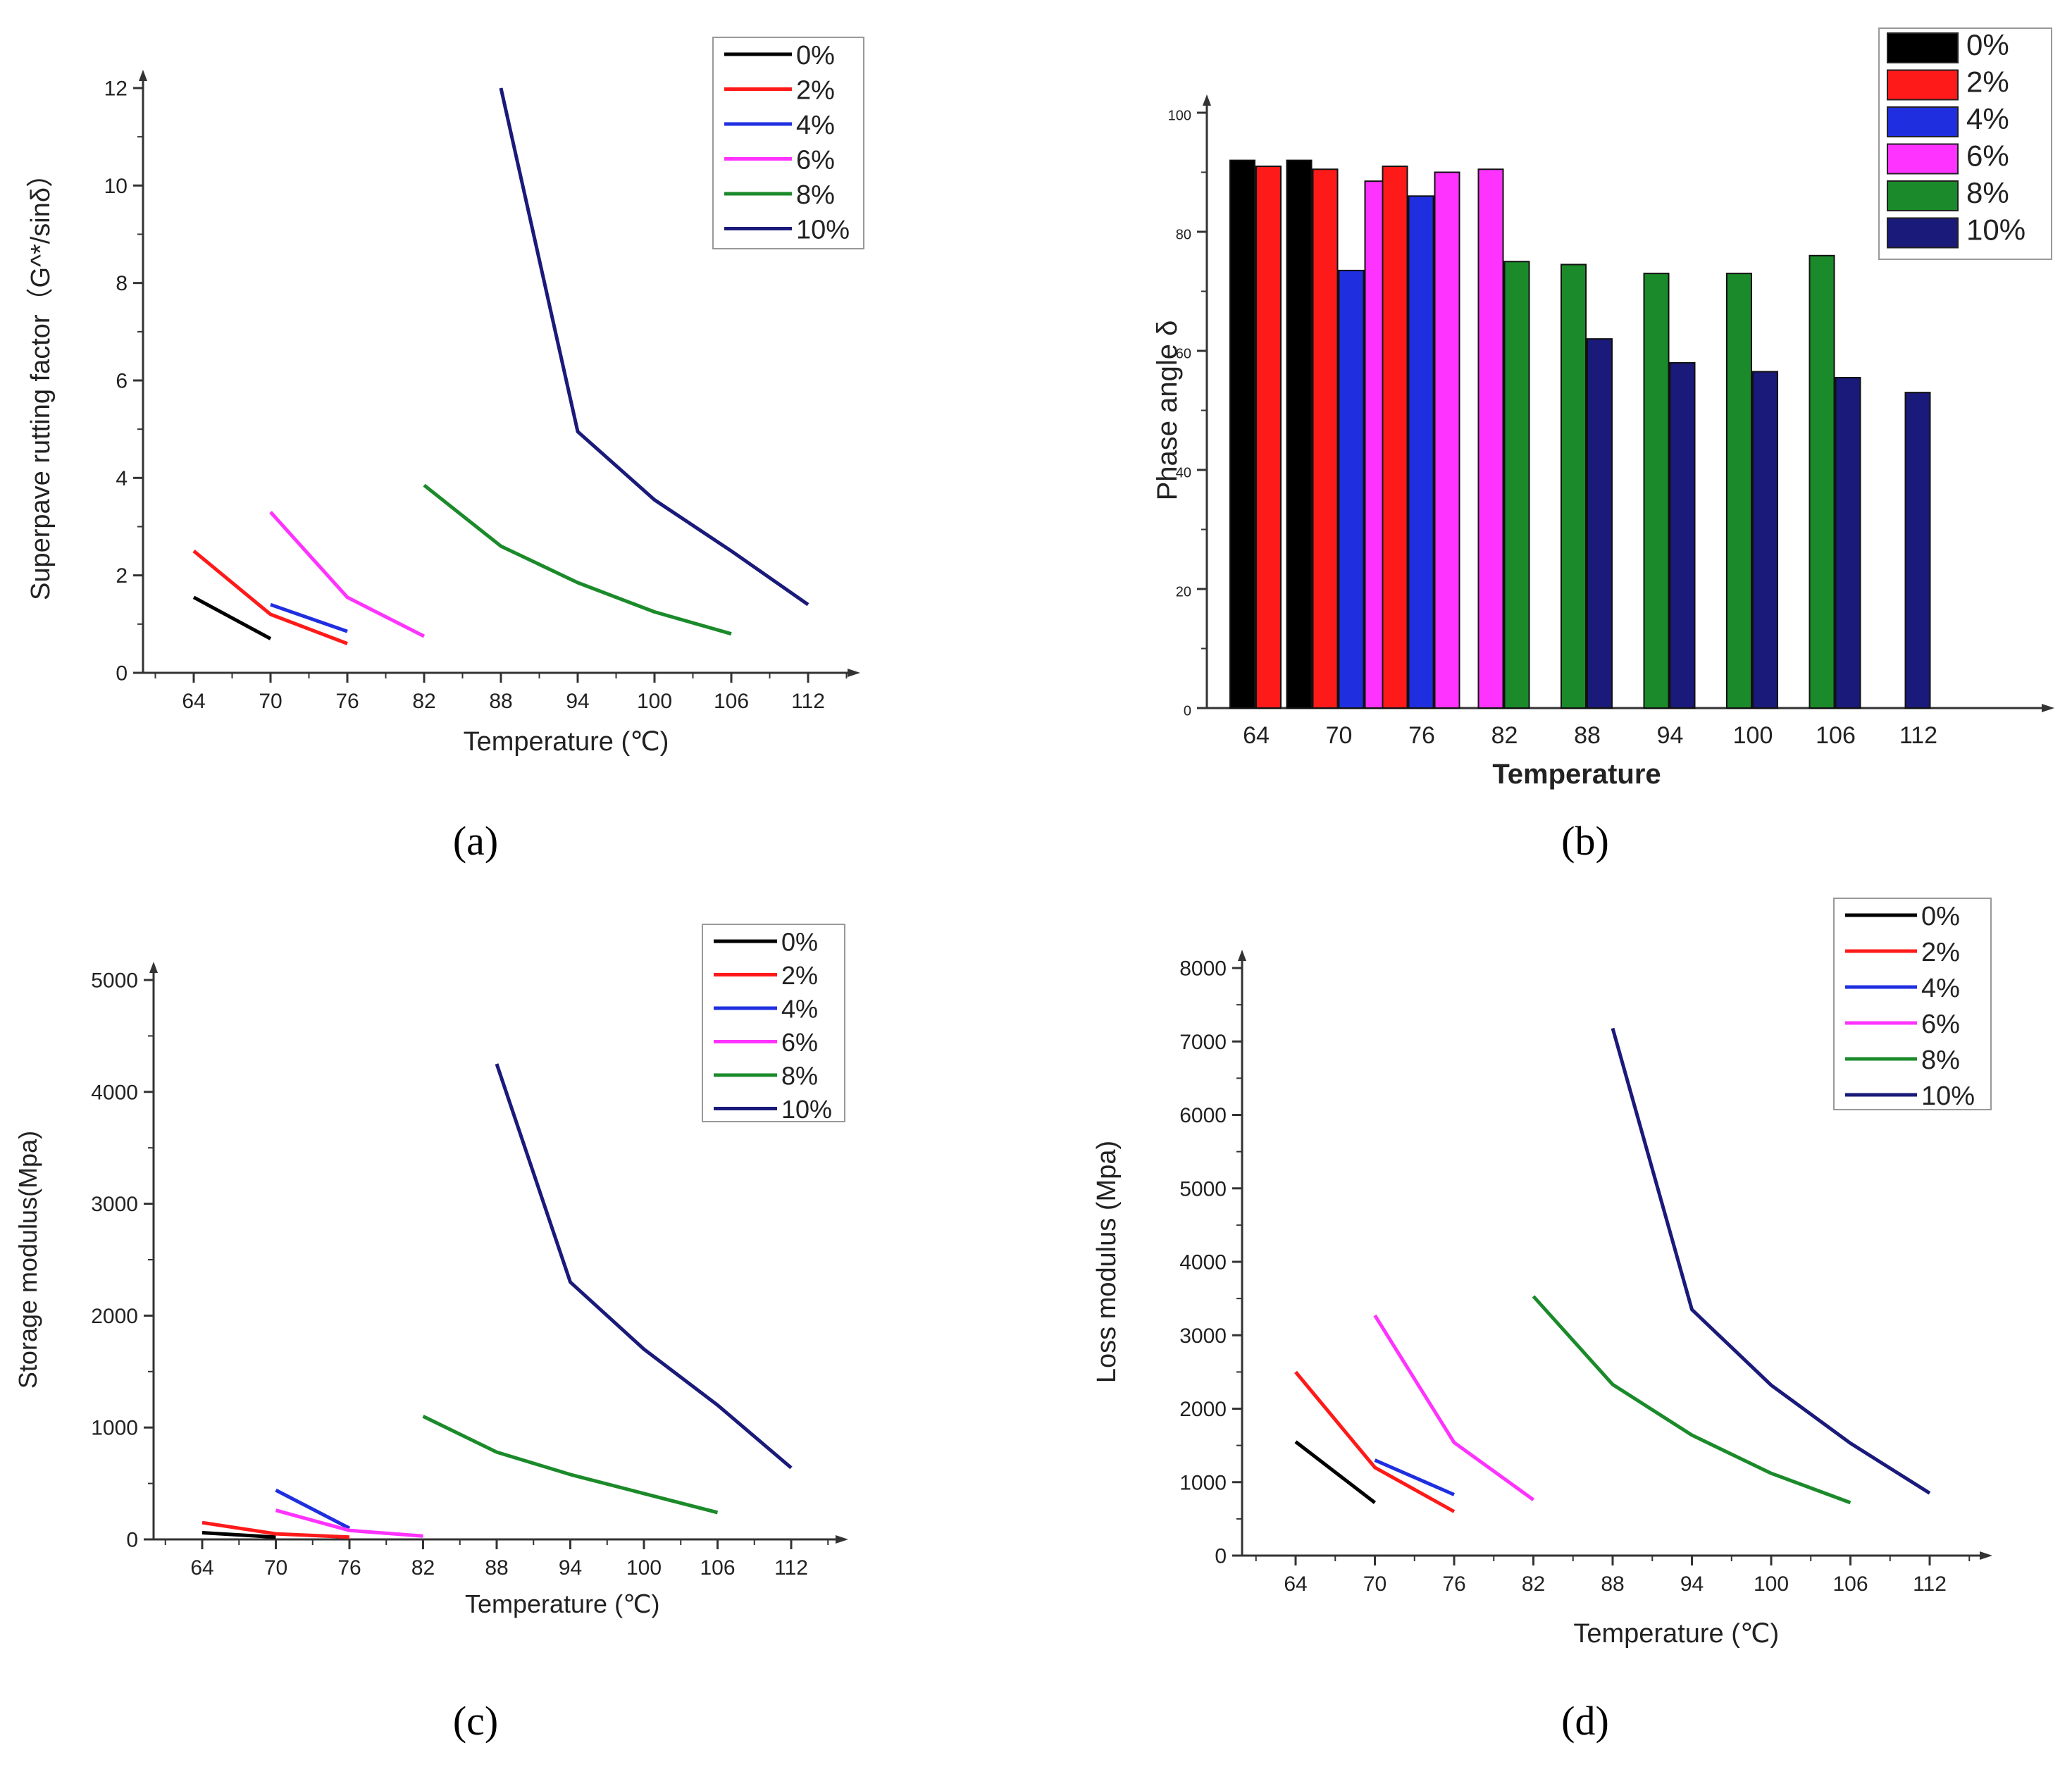  Describe the element at coordinates (1203, 1115) in the screenshot. I see `y-tick-label: 6000` at that location.